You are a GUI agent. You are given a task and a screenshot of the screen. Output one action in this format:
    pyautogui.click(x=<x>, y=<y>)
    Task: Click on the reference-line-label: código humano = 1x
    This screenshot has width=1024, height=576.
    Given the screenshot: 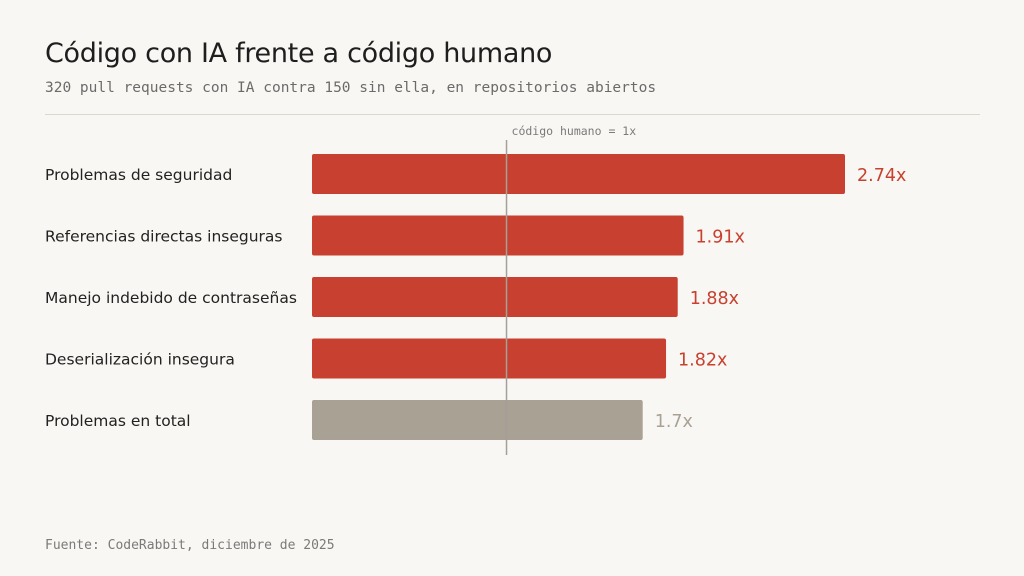 What is the action you would take?
    pyautogui.click(x=574, y=131)
    